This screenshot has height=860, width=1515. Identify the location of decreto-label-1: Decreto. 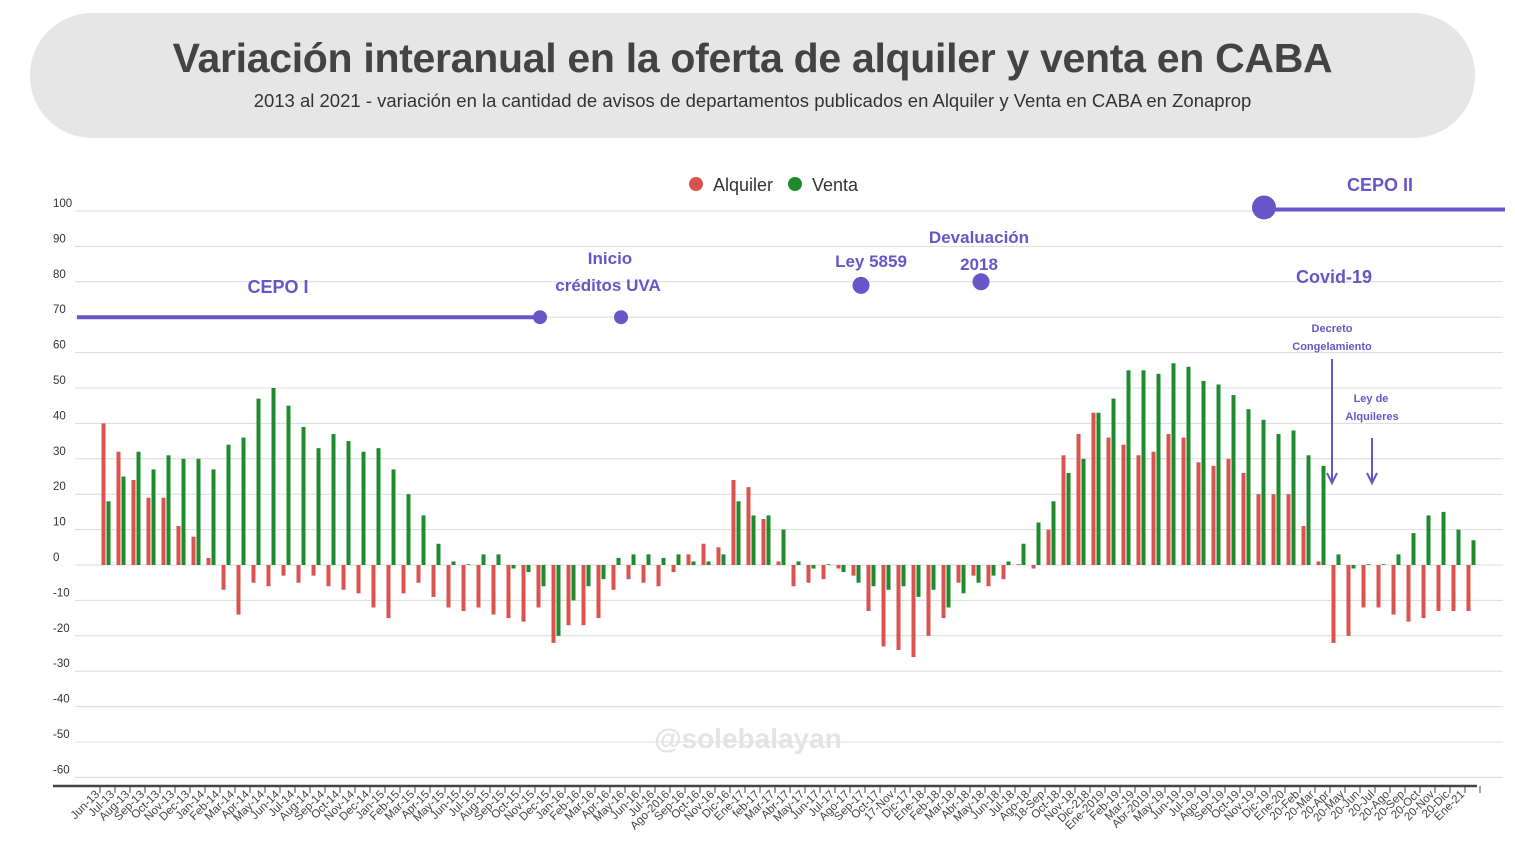
(1332, 329).